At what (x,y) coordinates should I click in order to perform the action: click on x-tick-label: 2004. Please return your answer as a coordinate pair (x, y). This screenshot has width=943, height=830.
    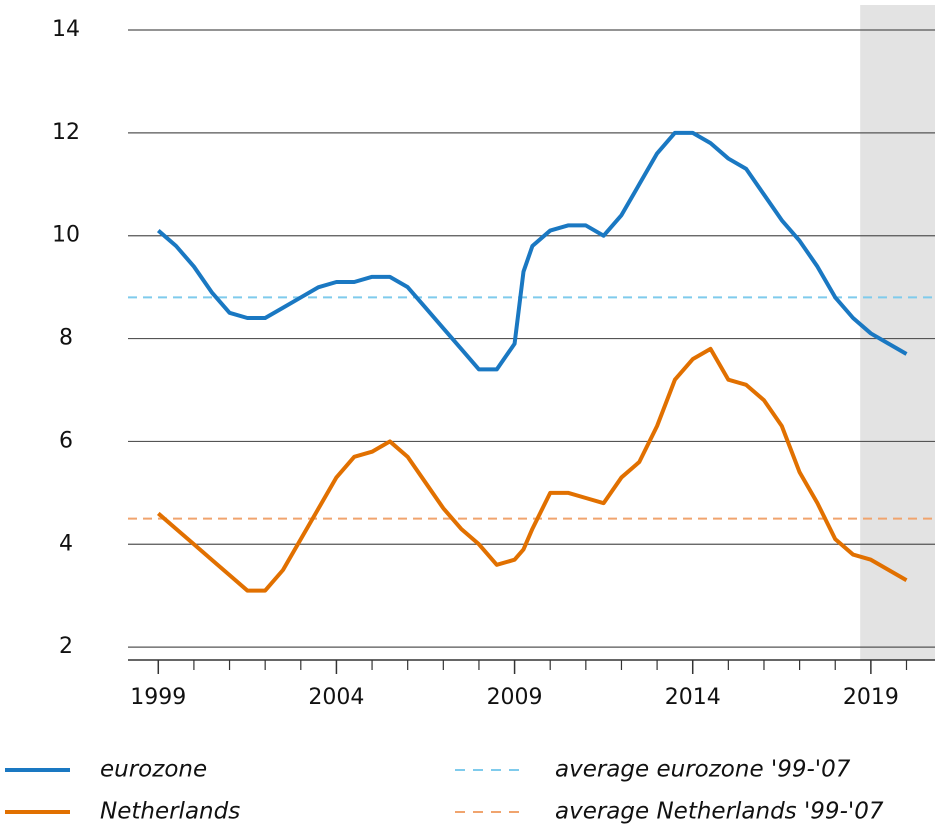
    Looking at the image, I should click on (336, 697).